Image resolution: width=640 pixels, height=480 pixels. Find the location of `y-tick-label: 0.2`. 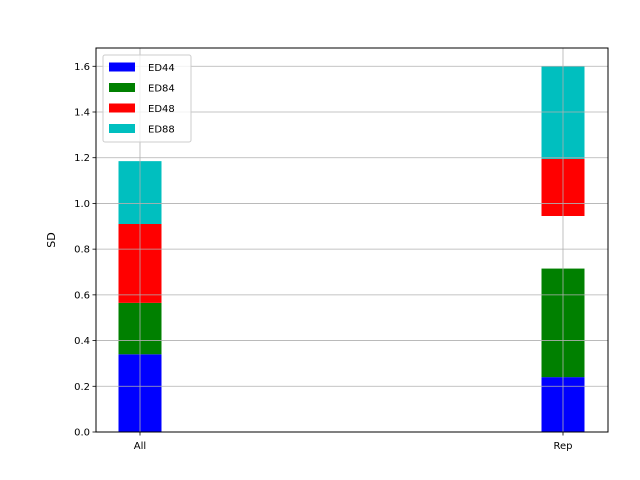

y-tick-label: 0.2 is located at coordinates (82, 387).